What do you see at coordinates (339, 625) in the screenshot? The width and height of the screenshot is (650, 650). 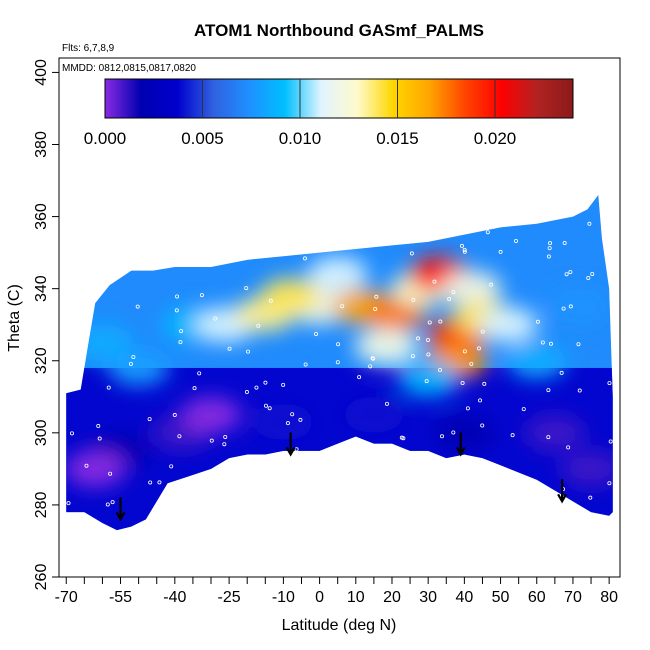 I see `x-axis-label: Latitude (deg N)` at bounding box center [339, 625].